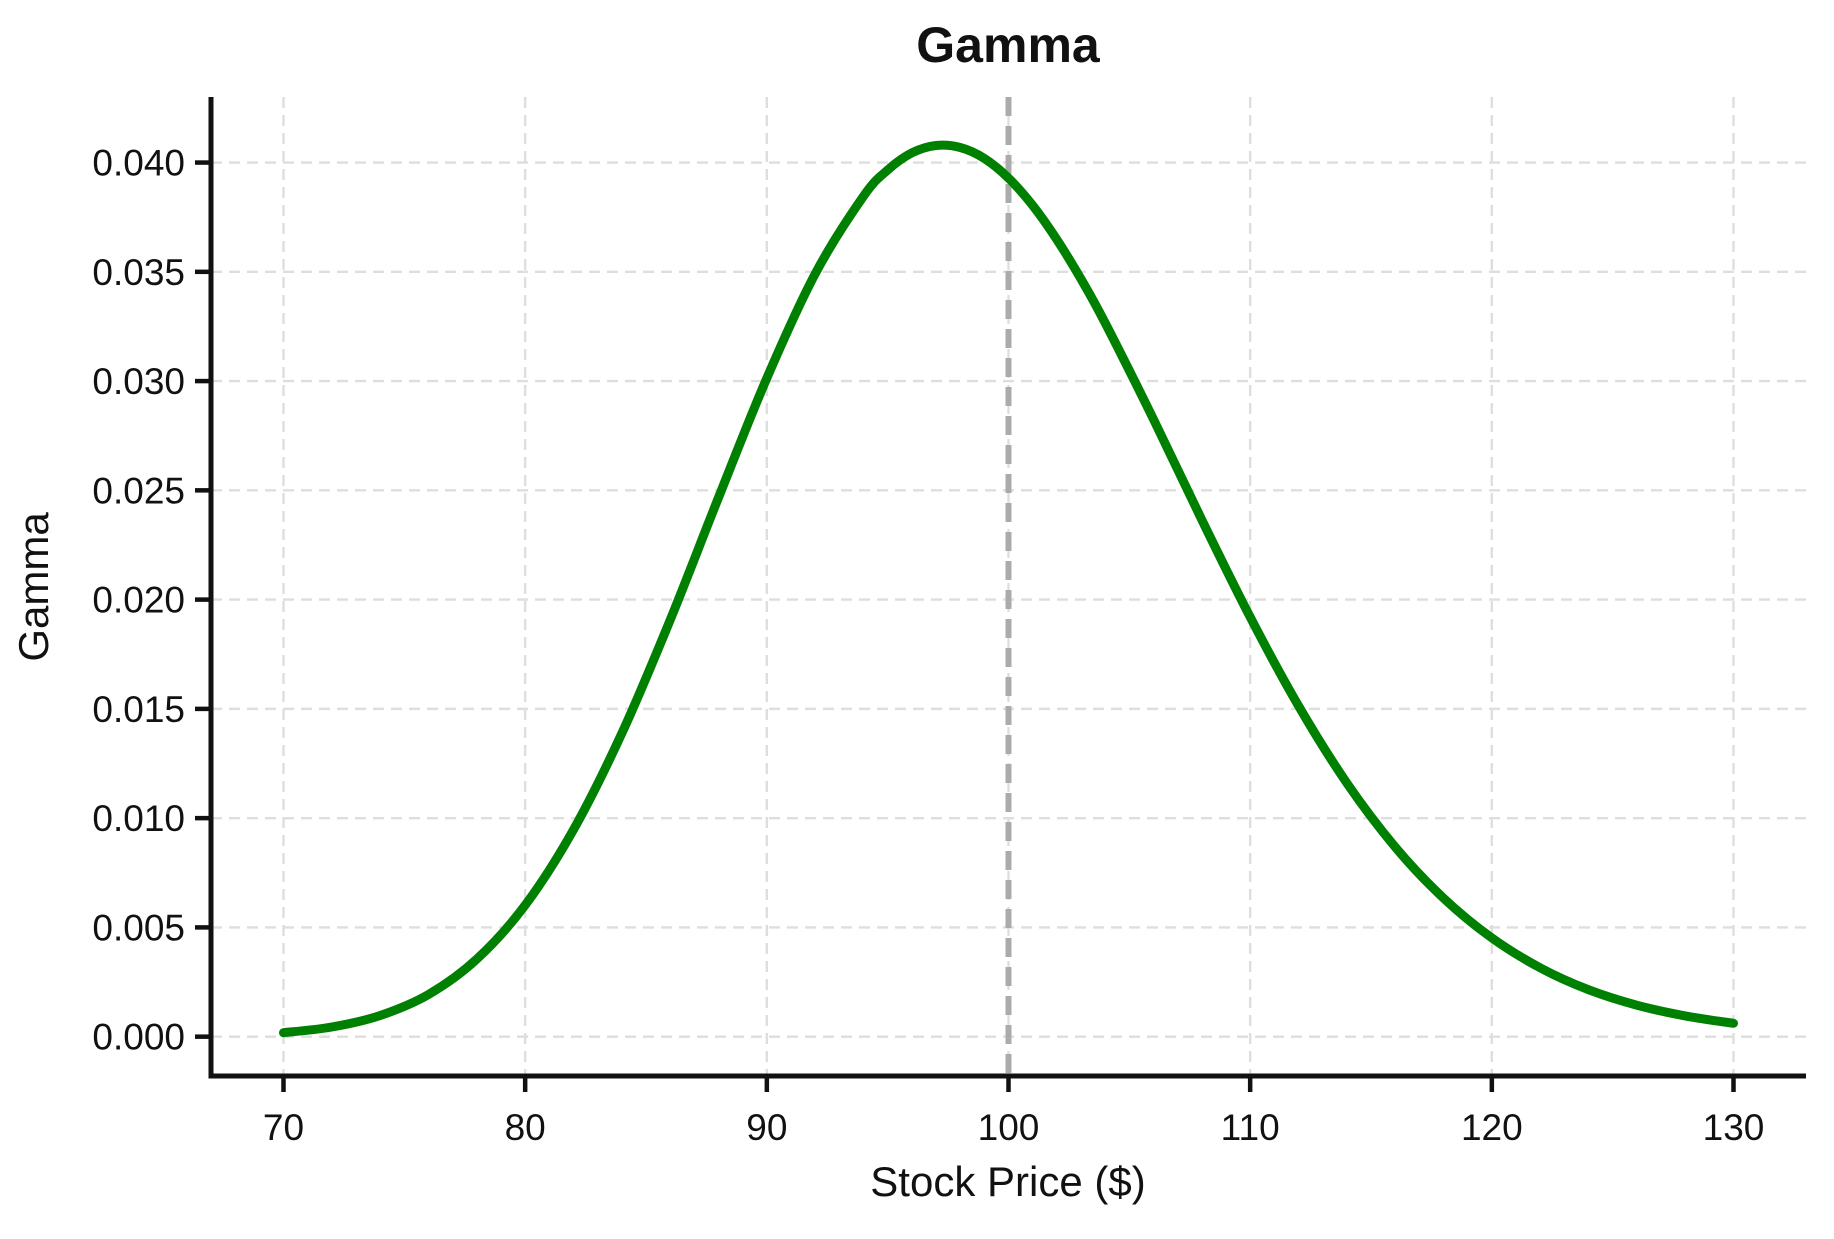 Image resolution: width=1834 pixels, height=1239 pixels. What do you see at coordinates (1008, 45) in the screenshot?
I see `chart-title: Gamma` at bounding box center [1008, 45].